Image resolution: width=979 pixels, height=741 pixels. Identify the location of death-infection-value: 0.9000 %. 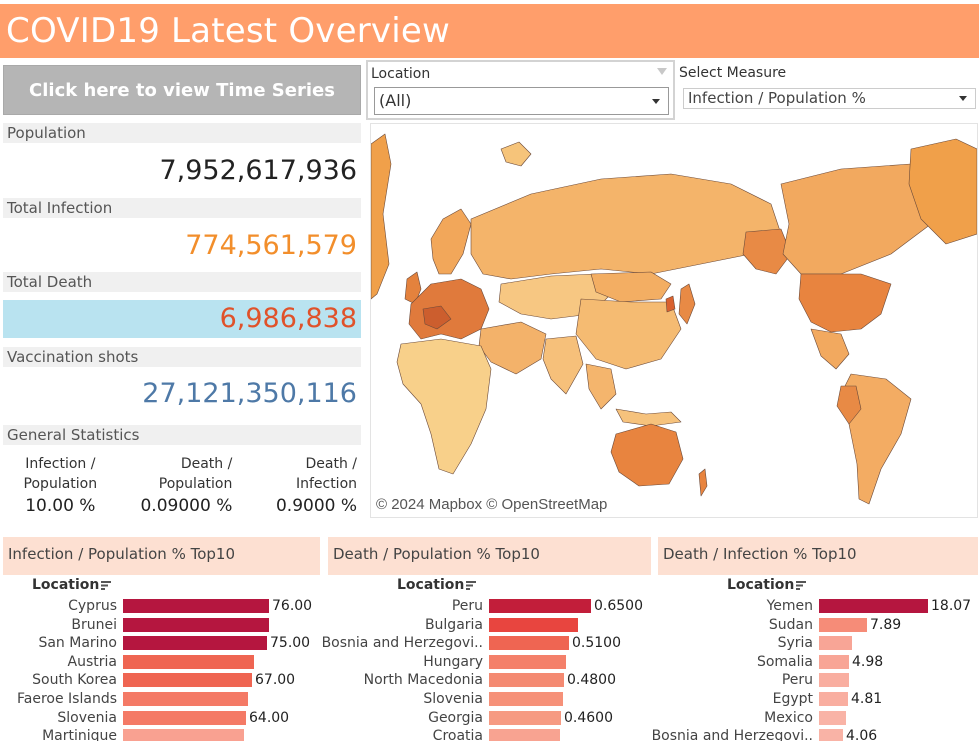
(316, 506).